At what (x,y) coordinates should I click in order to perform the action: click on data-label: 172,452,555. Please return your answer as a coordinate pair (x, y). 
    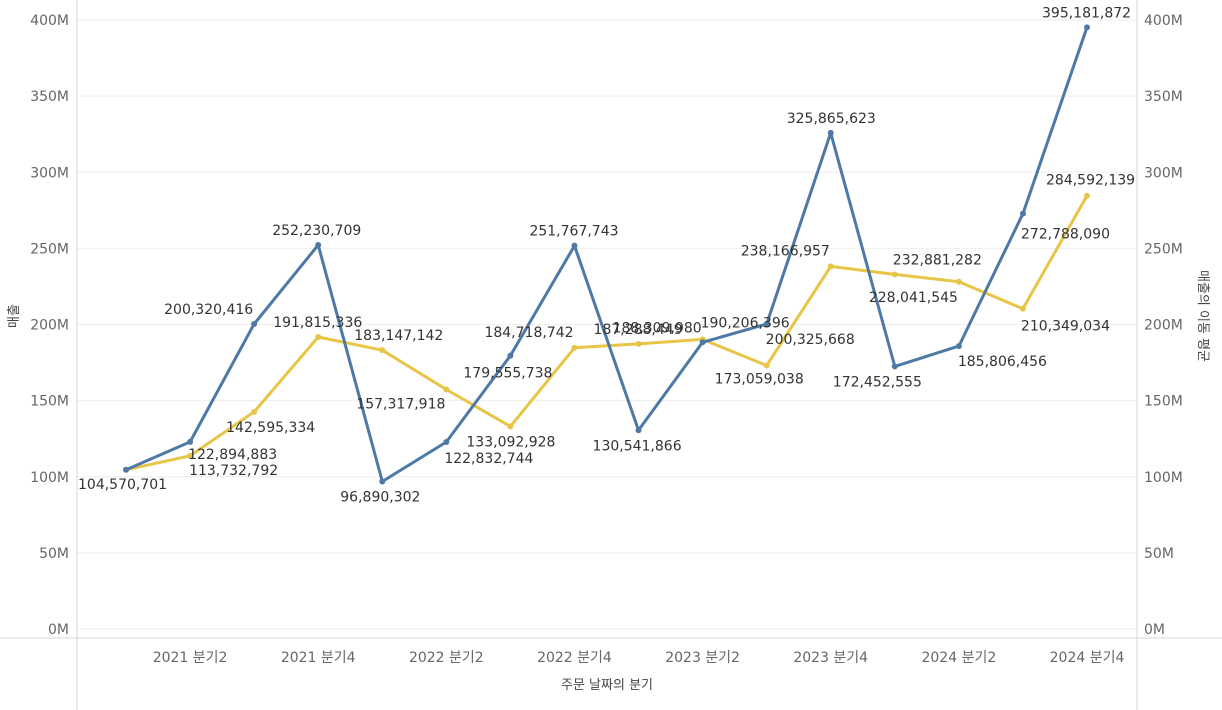
    Looking at the image, I should click on (877, 382).